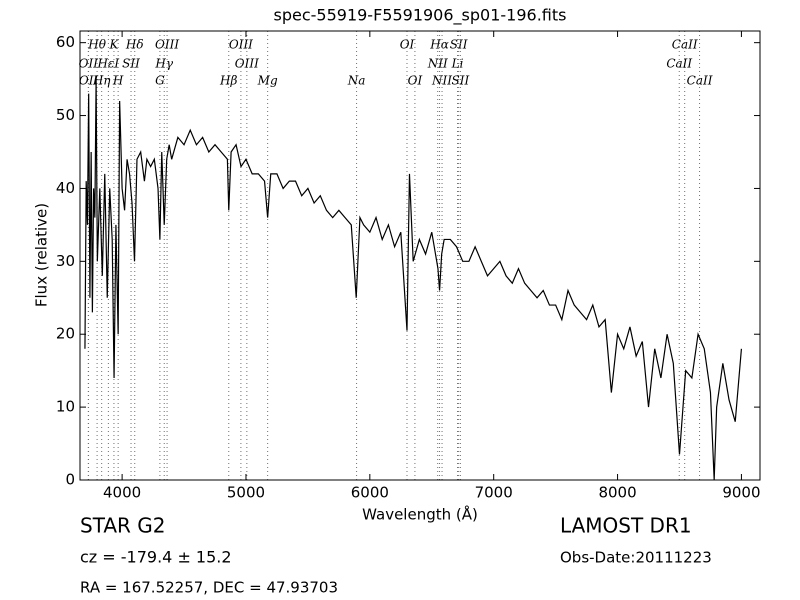  Describe the element at coordinates (439, 45) in the screenshot. I see `feature-label: Hα` at that location.